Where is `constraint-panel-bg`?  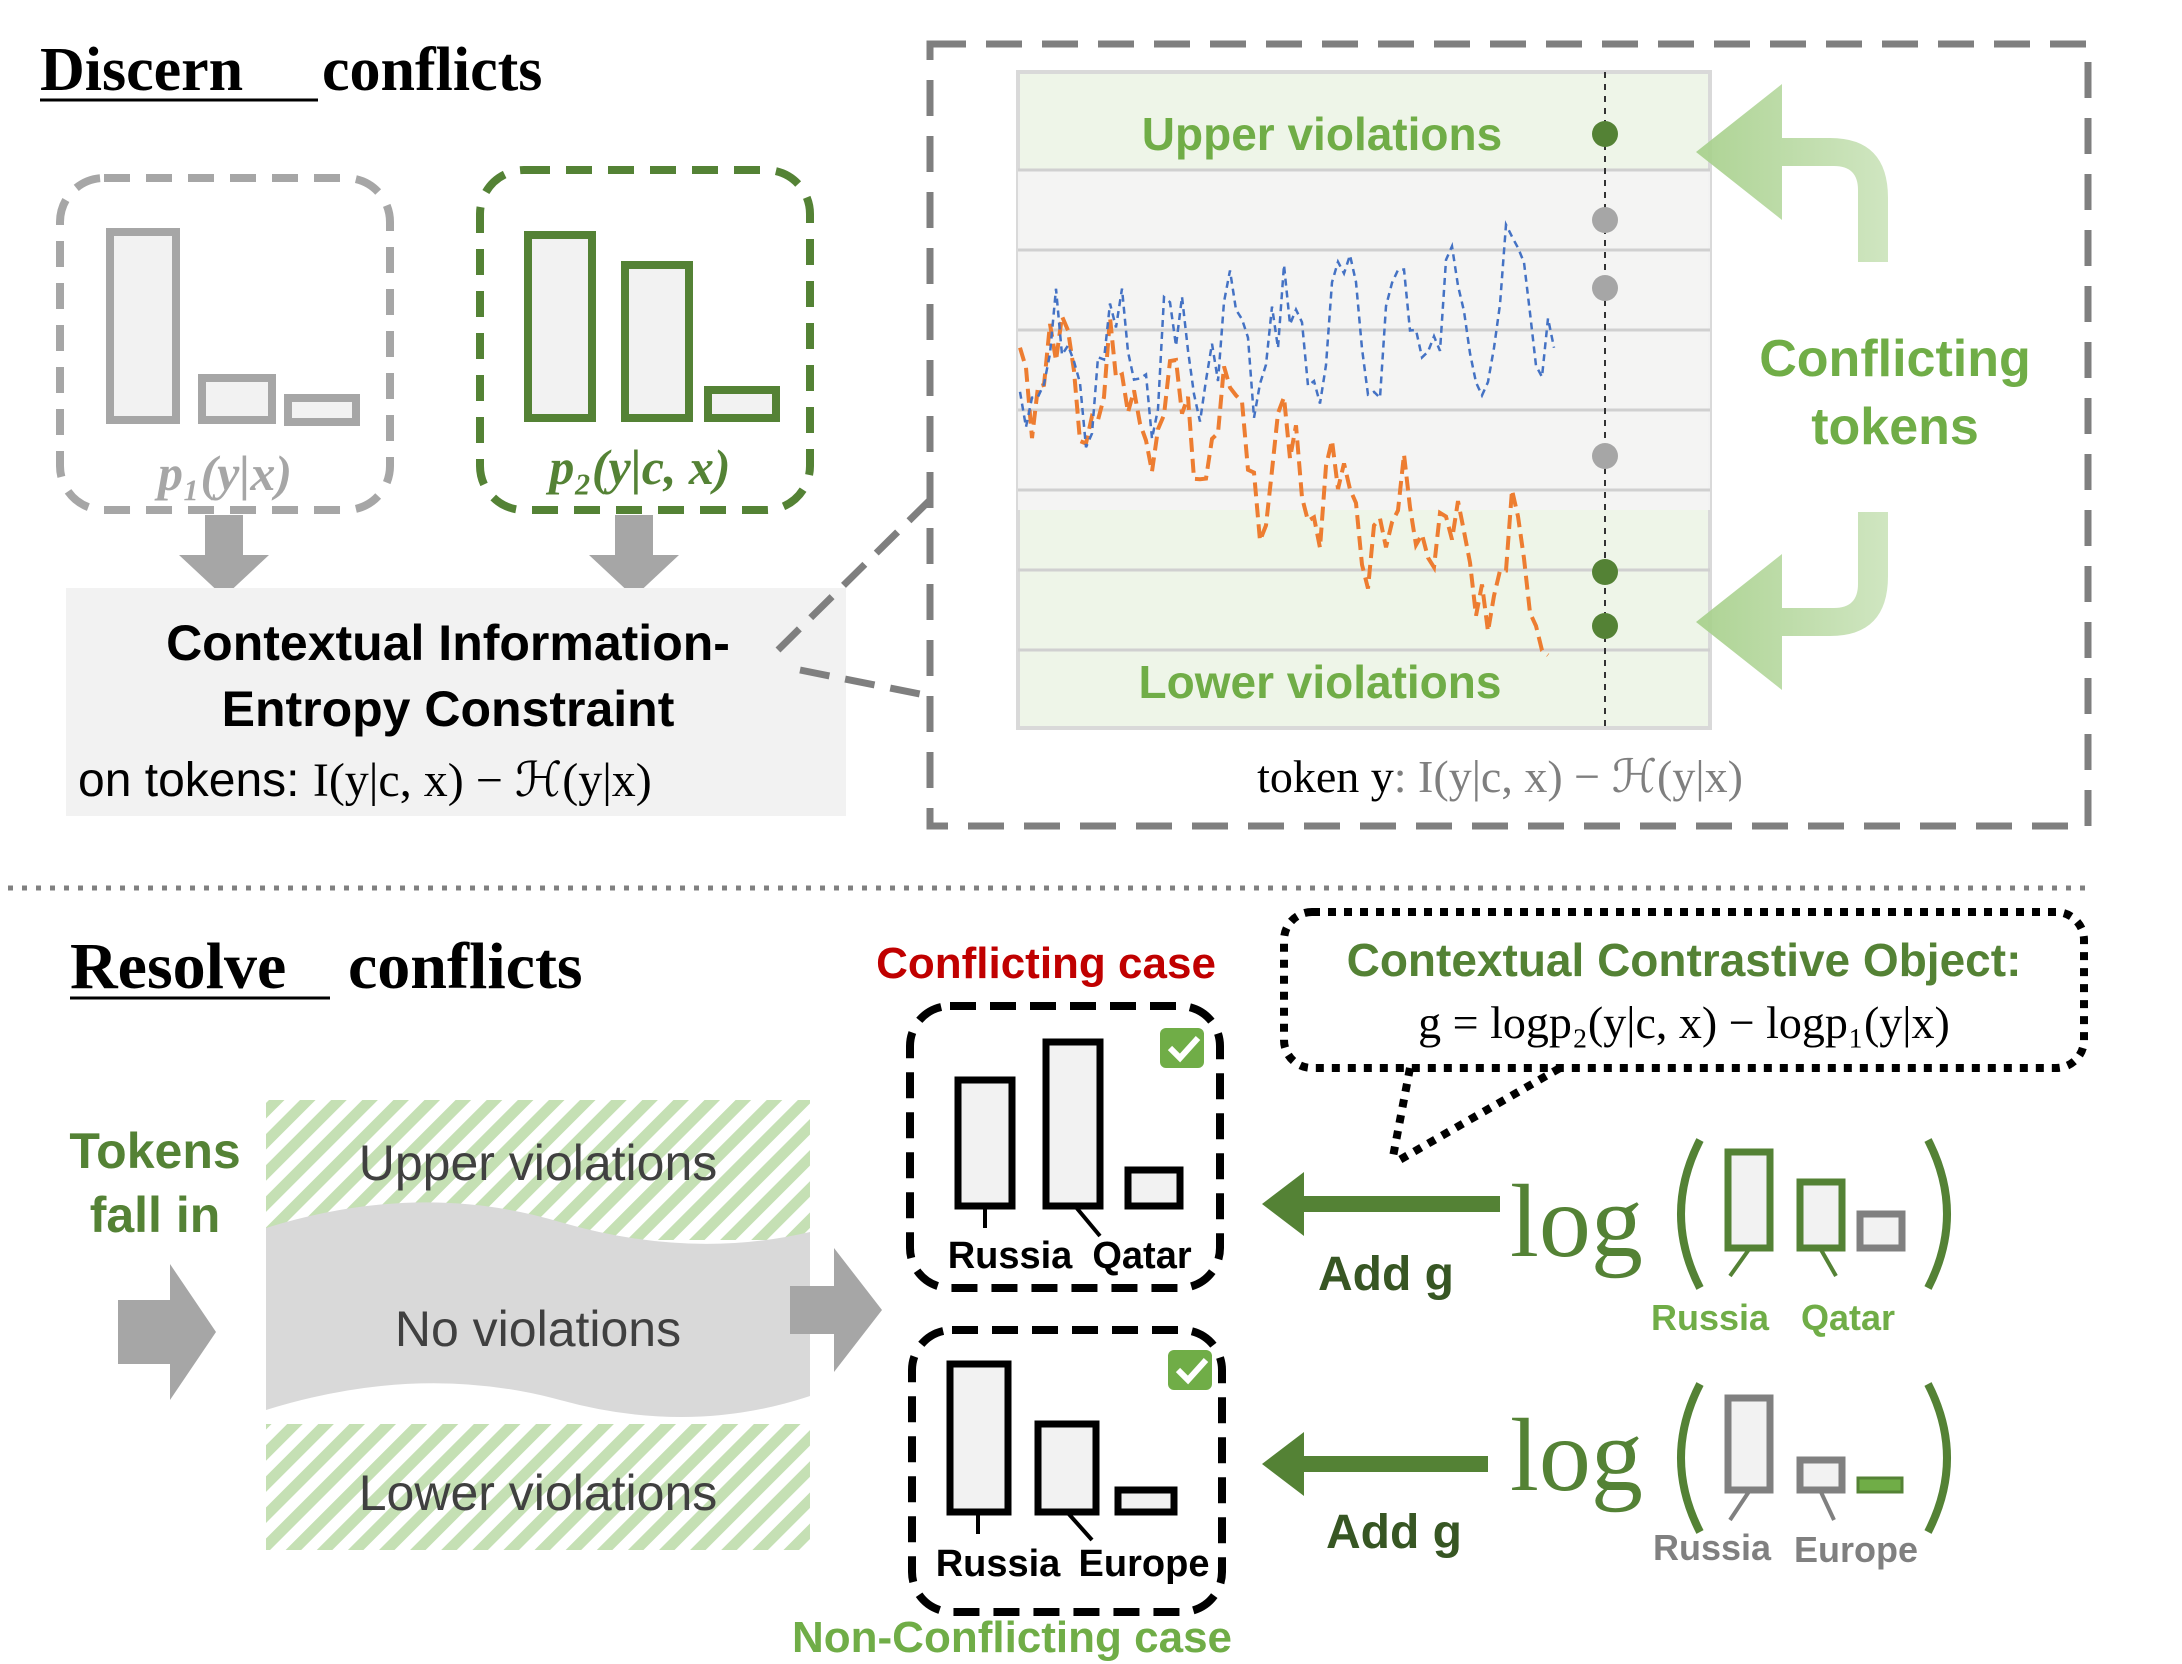
constraint-panel-bg is located at coordinates (456, 702).